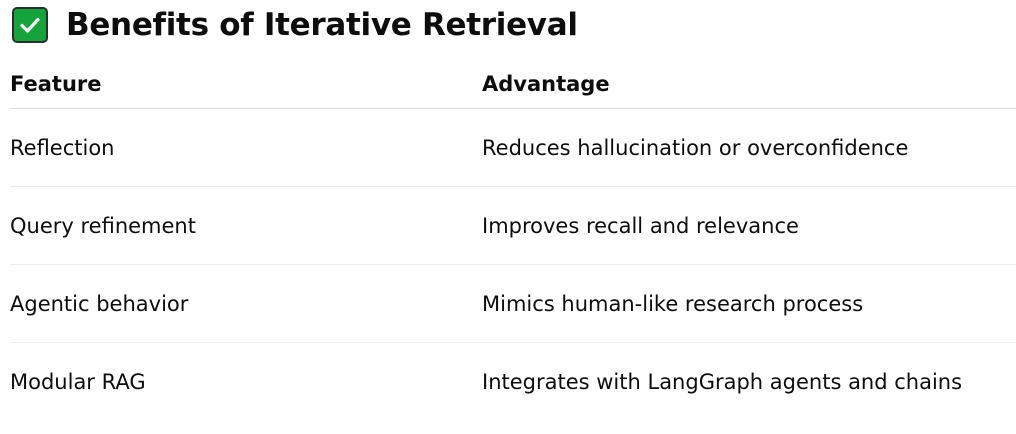 Image resolution: width=1016 pixels, height=434 pixels. What do you see at coordinates (749, 84) in the screenshot?
I see `column-header-advantage: Advantage` at bounding box center [749, 84].